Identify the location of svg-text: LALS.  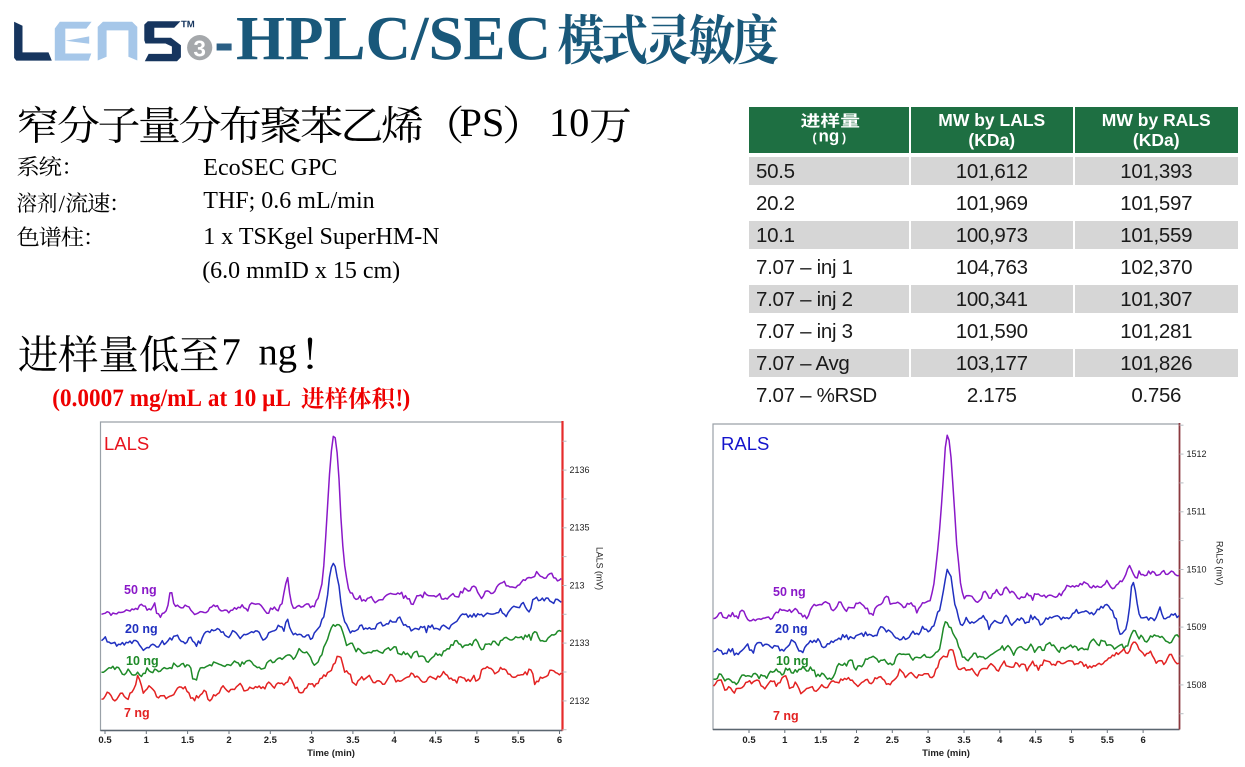
(126, 443).